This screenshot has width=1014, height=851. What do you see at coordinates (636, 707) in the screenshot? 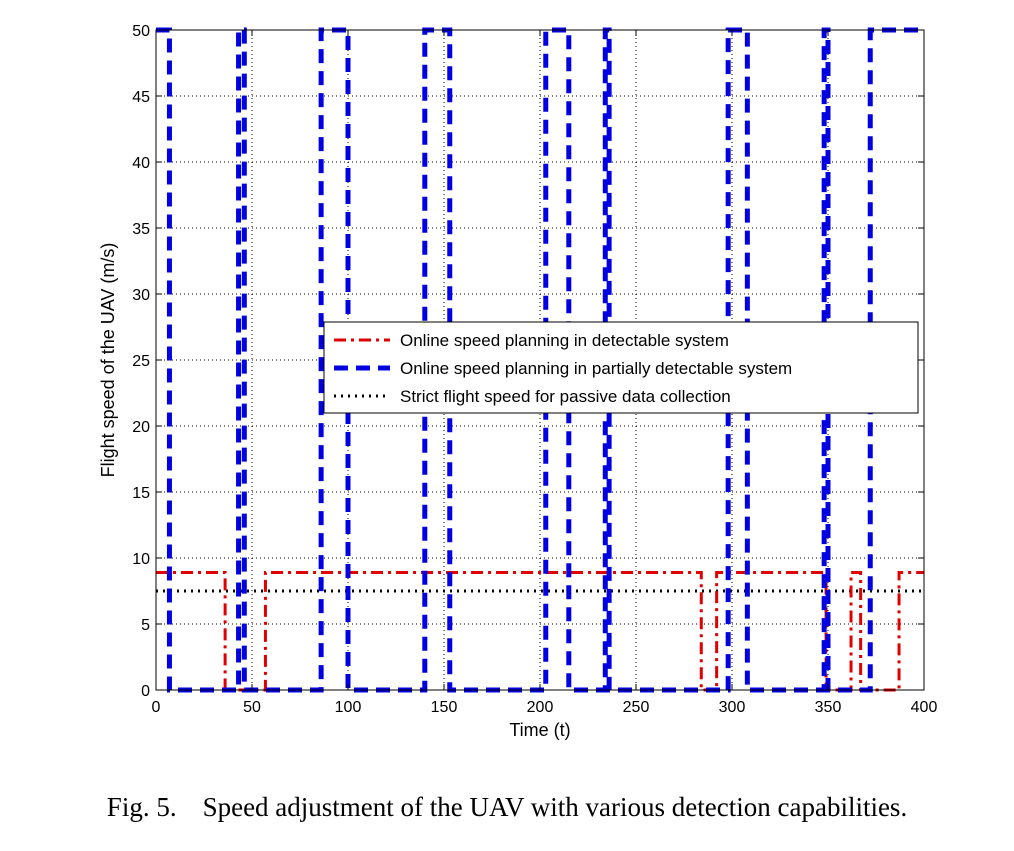
I see `x-tick-label: 250` at bounding box center [636, 707].